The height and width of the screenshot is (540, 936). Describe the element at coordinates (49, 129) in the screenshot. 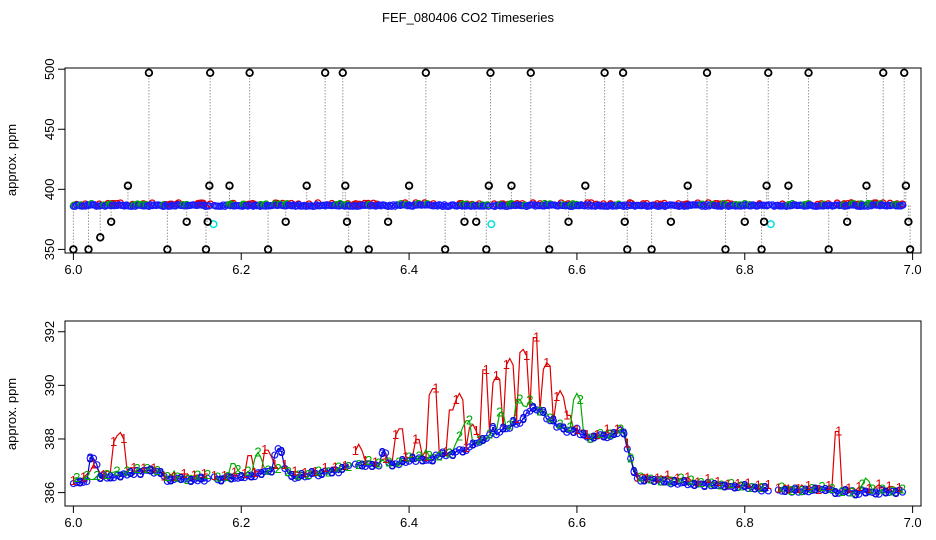

I see `top-y-tick-label: 450` at that location.